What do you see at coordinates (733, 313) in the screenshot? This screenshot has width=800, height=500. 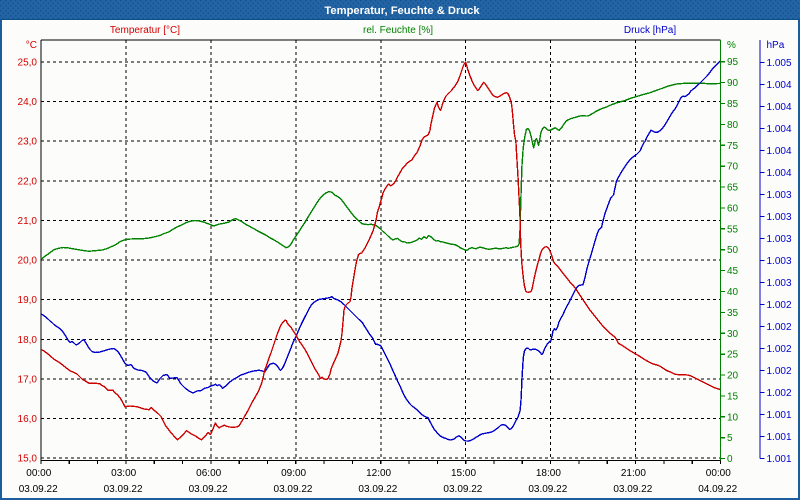 I see `svg-text: 35` at bounding box center [733, 313].